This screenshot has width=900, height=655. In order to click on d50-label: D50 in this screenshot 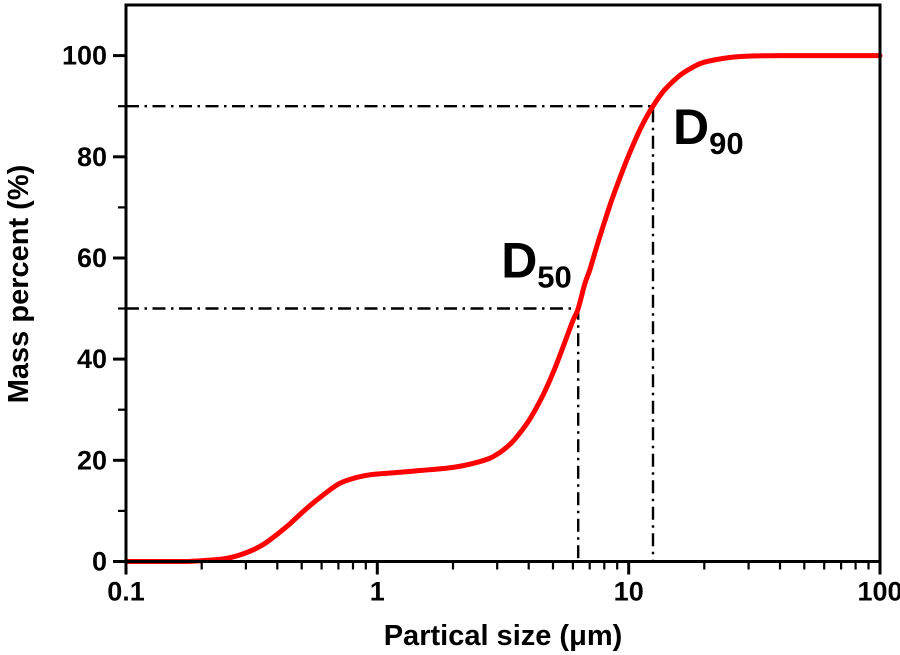, I will do `click(536, 264)`.